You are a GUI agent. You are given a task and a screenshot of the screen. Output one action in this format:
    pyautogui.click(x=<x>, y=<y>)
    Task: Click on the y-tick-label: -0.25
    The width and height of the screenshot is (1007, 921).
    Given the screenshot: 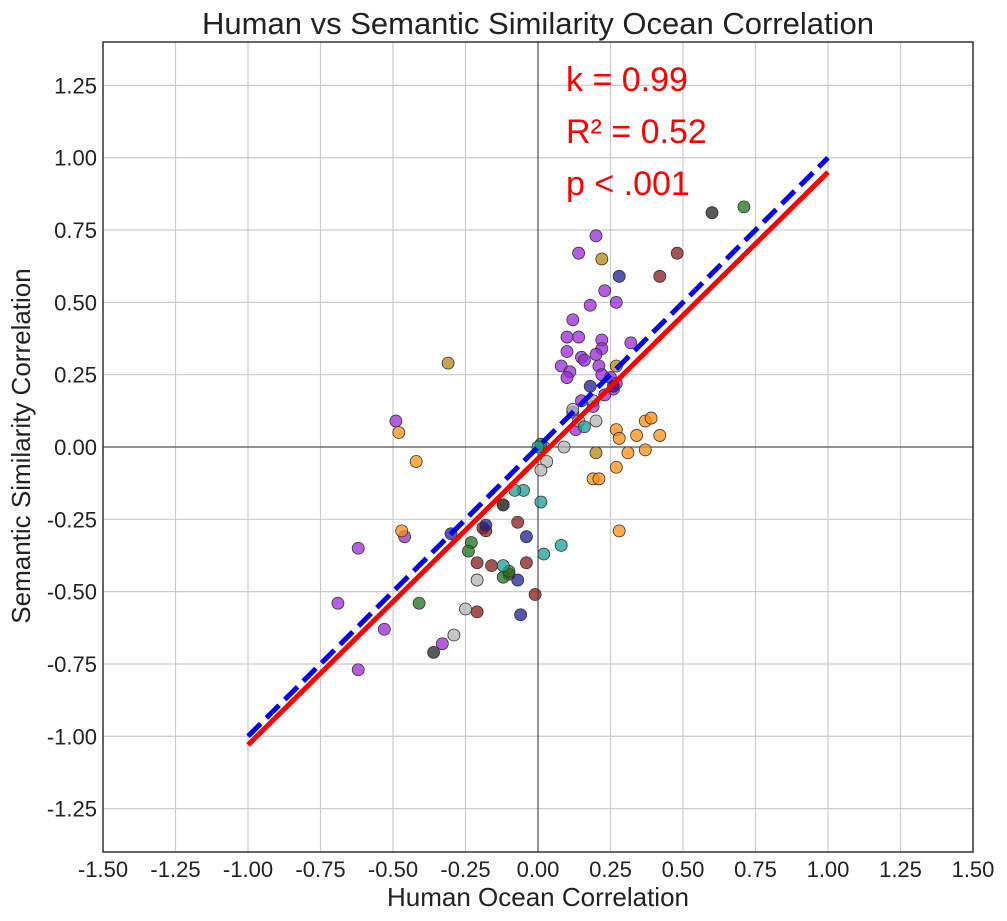 What is the action you would take?
    pyautogui.click(x=72, y=519)
    